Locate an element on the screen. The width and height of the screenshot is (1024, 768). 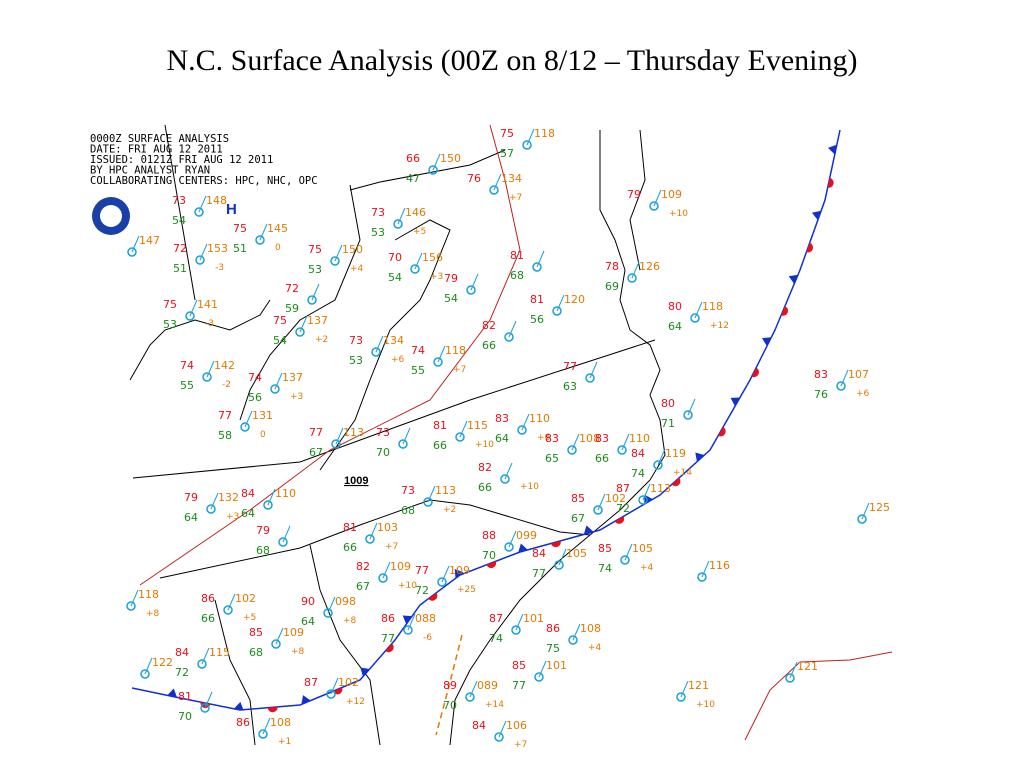
temperature: 77 is located at coordinates (316, 432).